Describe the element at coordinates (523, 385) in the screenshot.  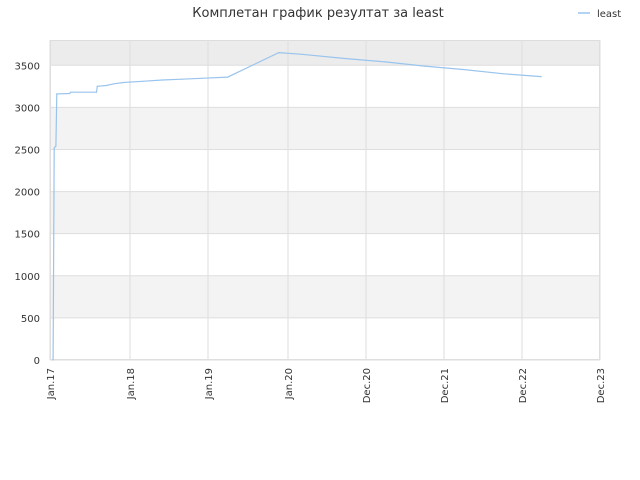
I see `x-tick-label: Dec.22` at that location.